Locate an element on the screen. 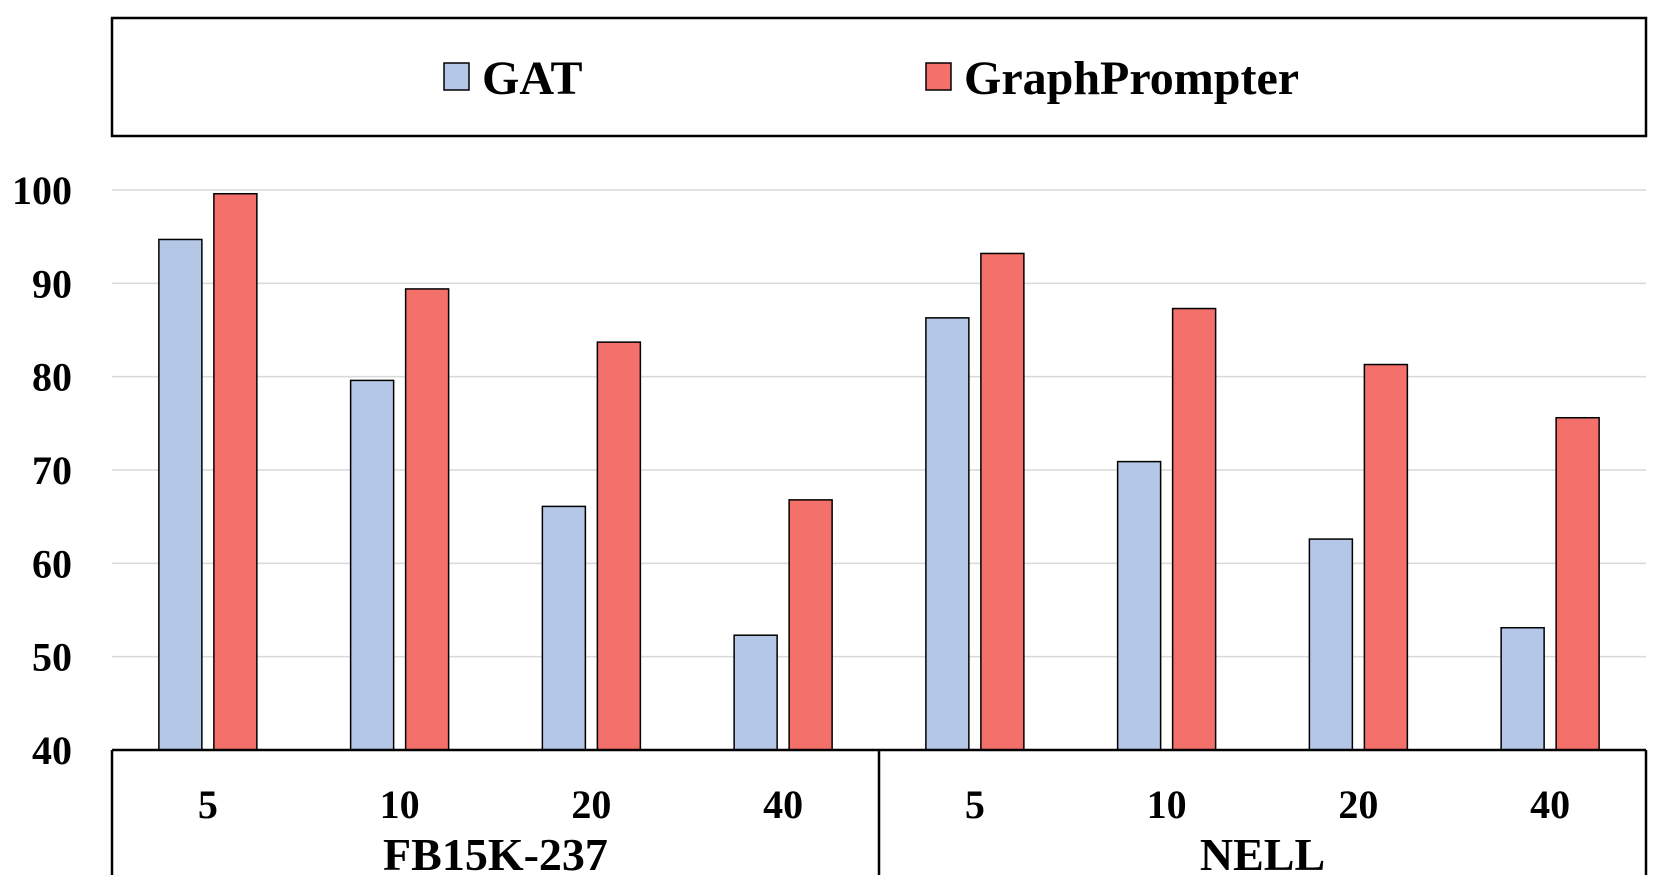  x-tick-label-nell-5: 5 is located at coordinates (975, 804).